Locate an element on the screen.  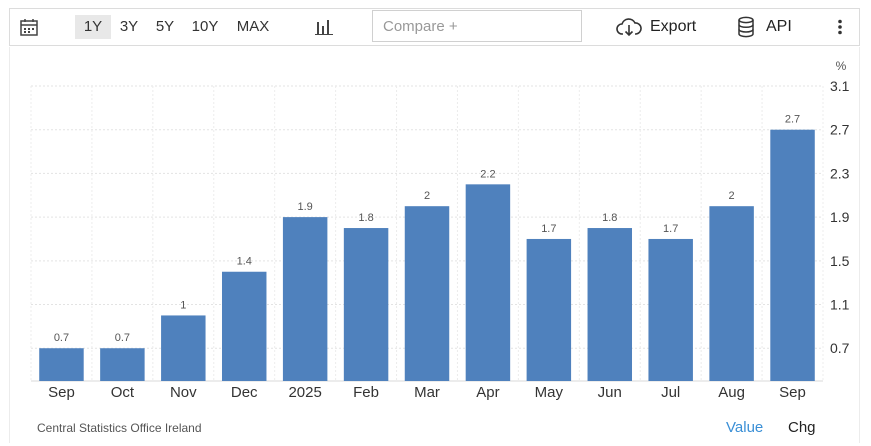
database-icon is located at coordinates (746, 29).